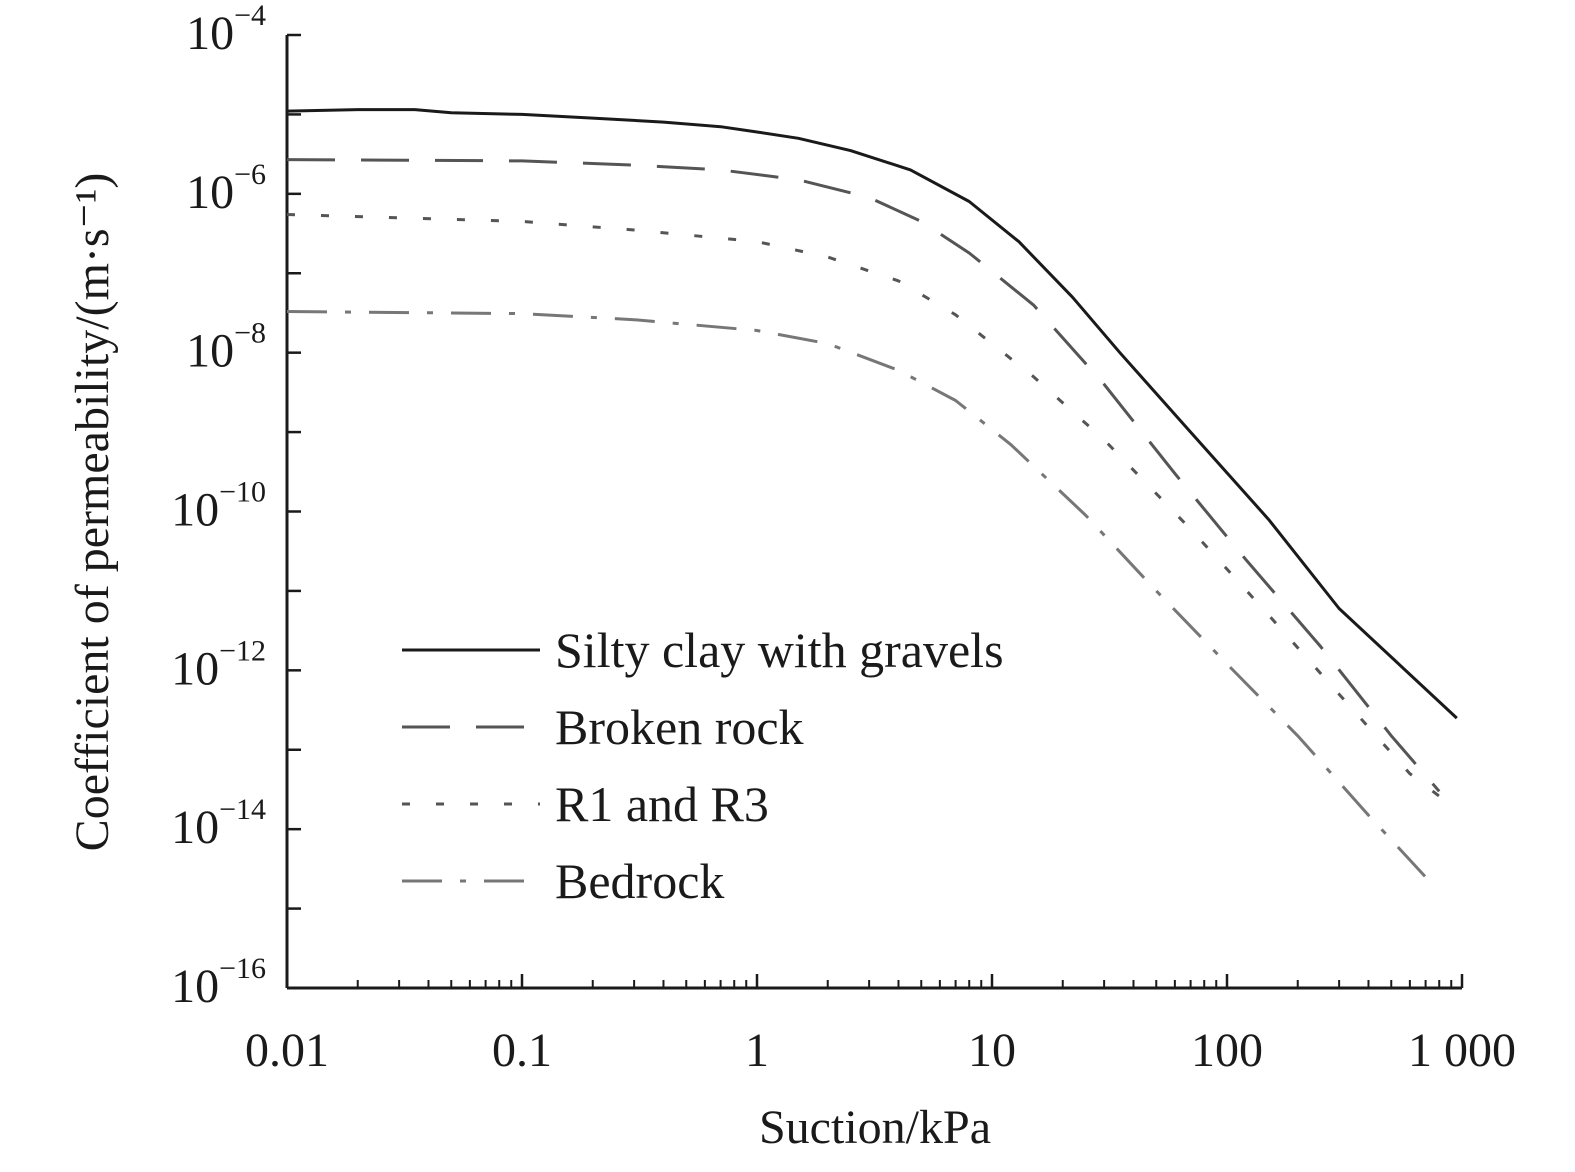  Describe the element at coordinates (218, 982) in the screenshot. I see `y-tick-label: 10⁻¹⁶` at that location.